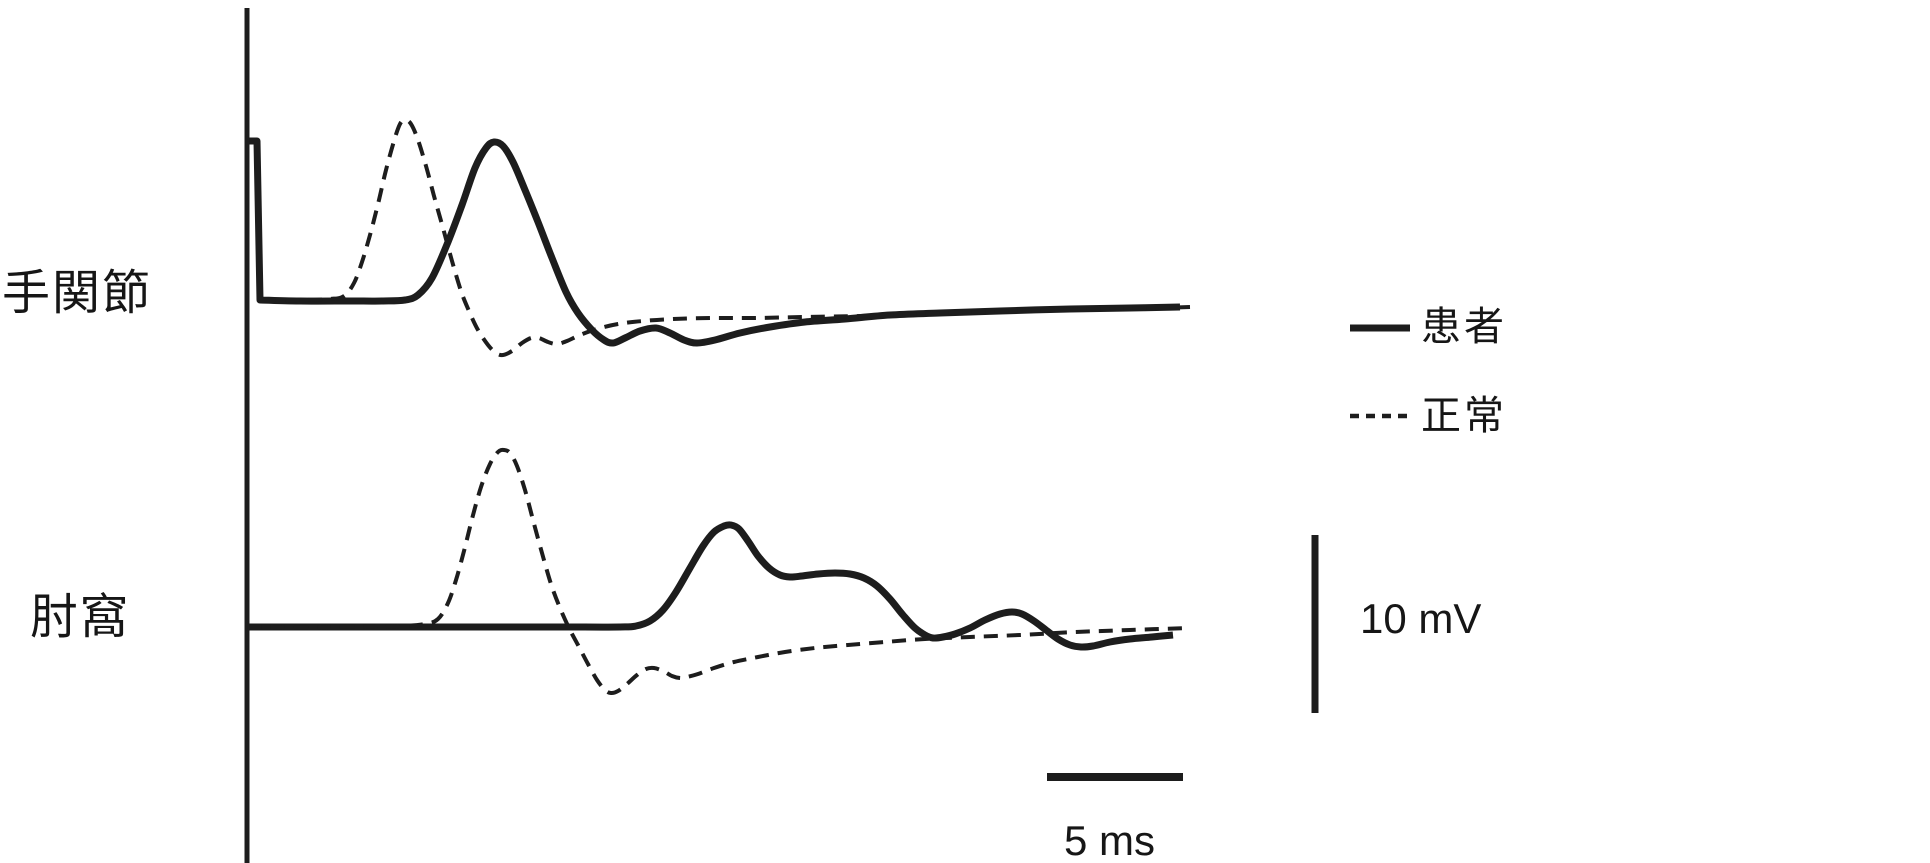 This screenshot has height=863, width=1930. What do you see at coordinates (711, 586) in the screenshot?
I see `trace-elbow-patient` at bounding box center [711, 586].